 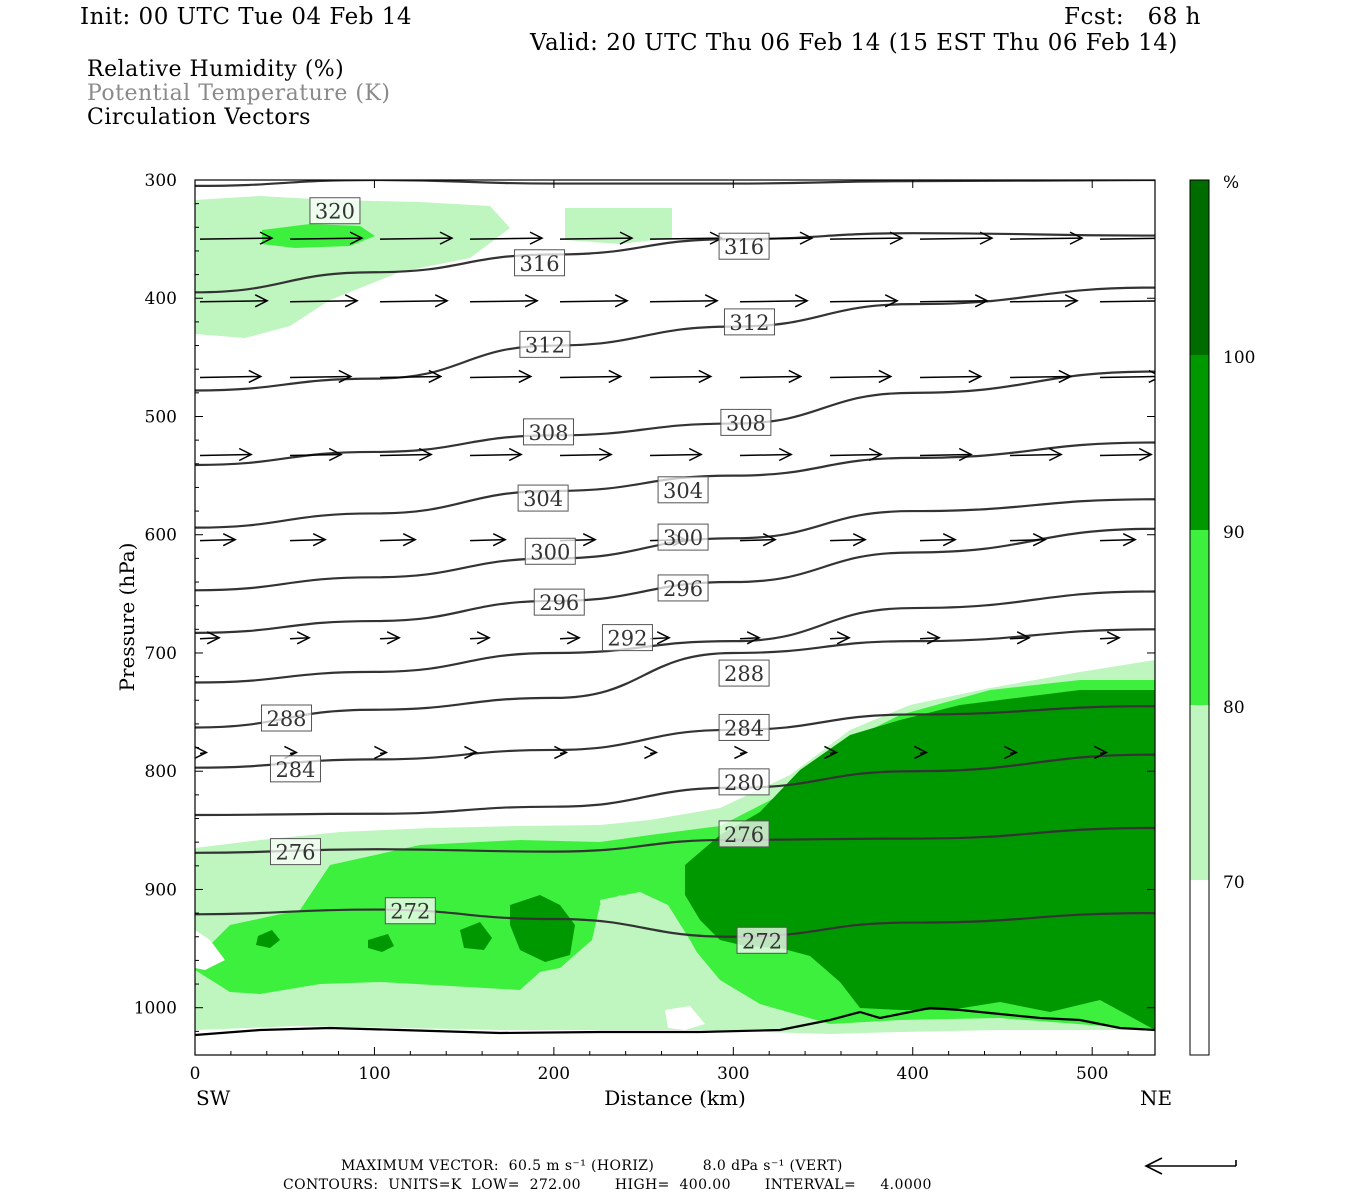 I want to click on rh-80-region-upper, so click(x=318, y=236).